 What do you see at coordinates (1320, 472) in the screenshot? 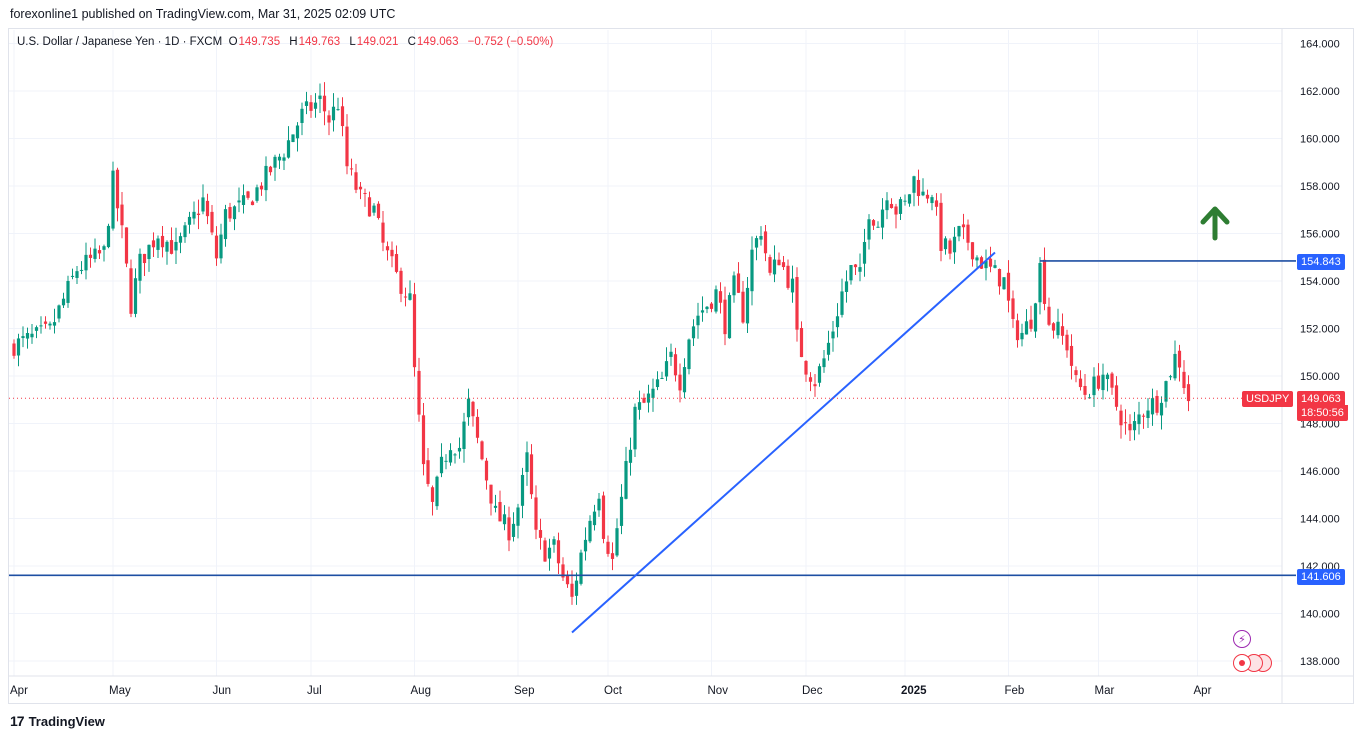
I see `y-tick-label: 146.000` at bounding box center [1320, 472].